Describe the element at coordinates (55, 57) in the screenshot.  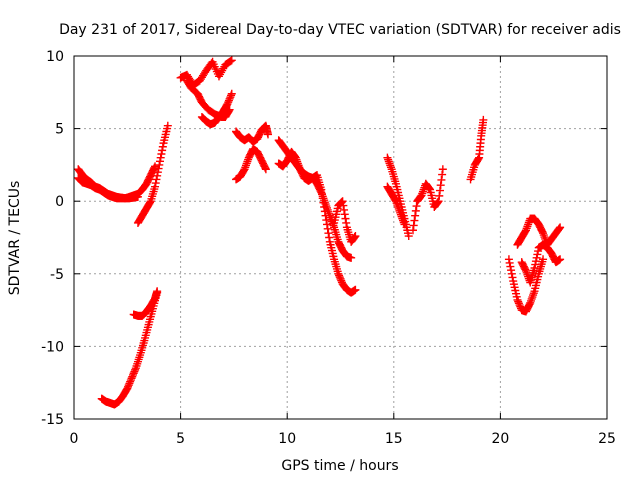
I see `y-tick-label: 10` at that location.